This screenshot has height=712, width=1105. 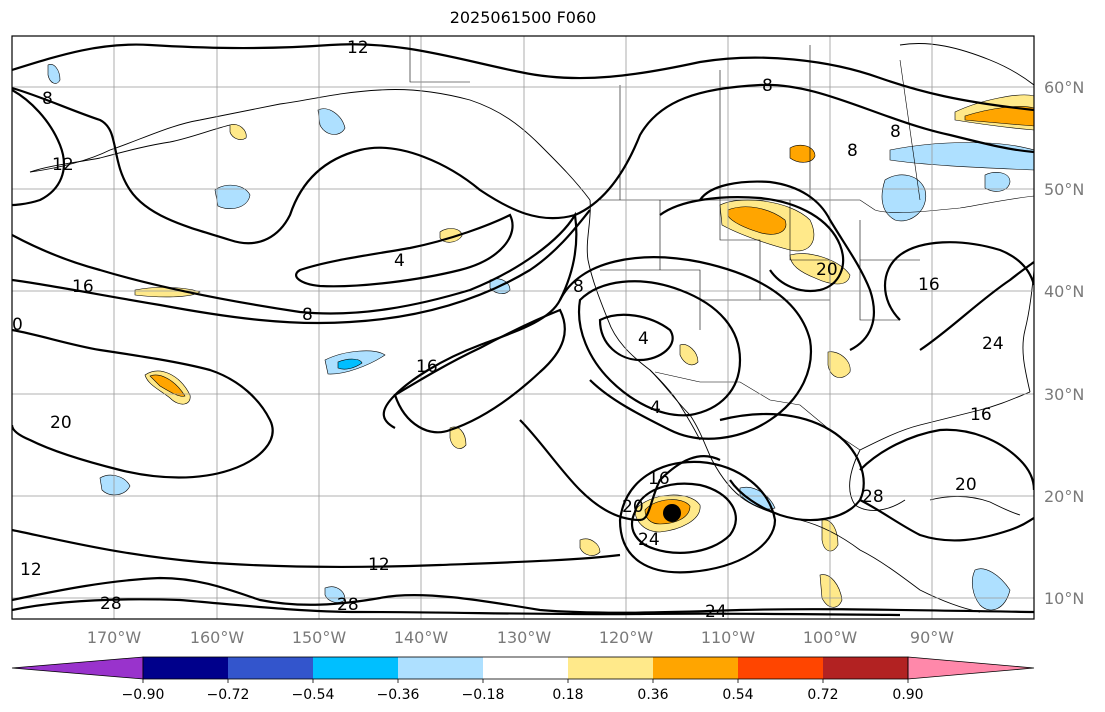 I want to click on lon-label-90w: 90°W, so click(x=932, y=637).